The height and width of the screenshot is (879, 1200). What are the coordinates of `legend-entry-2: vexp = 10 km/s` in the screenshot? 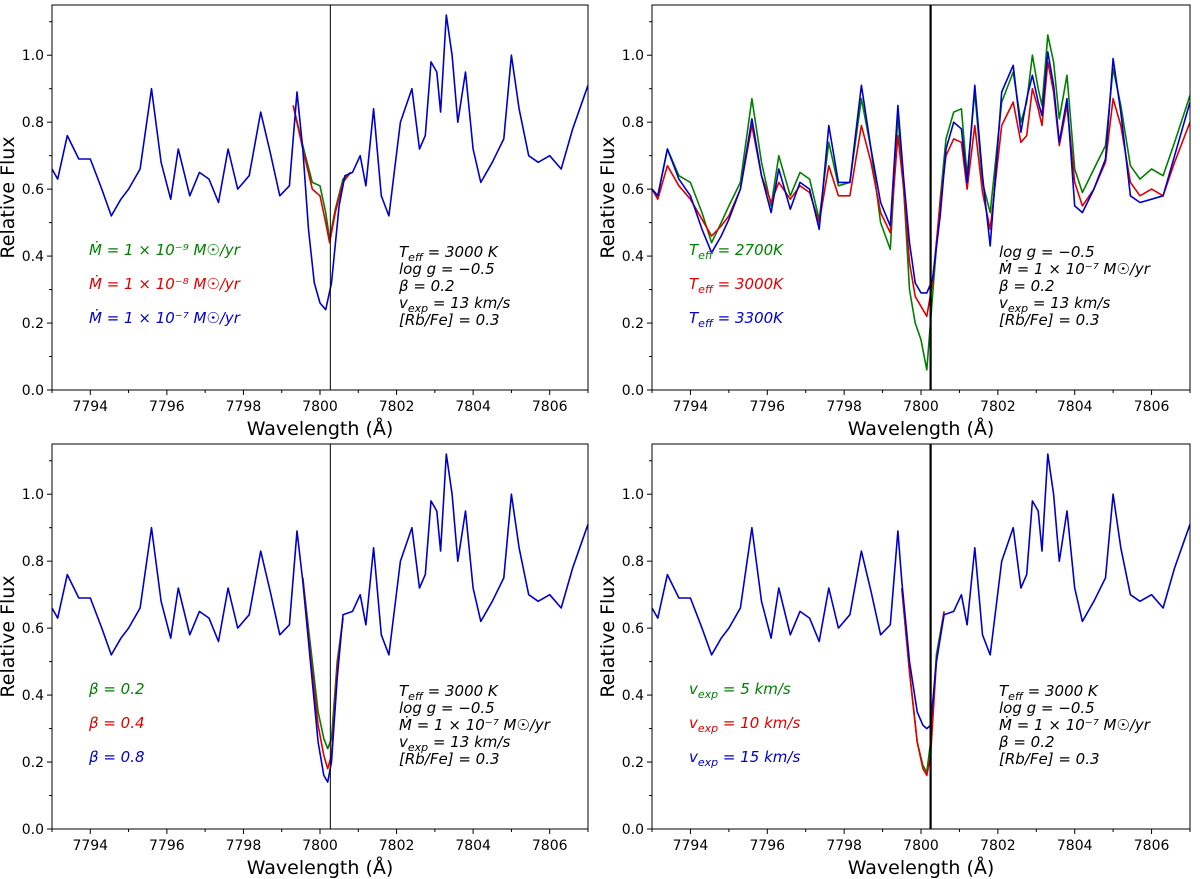 It's located at (744, 724).